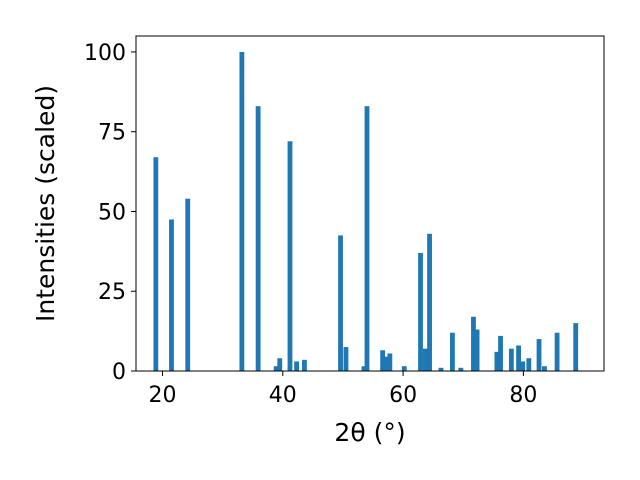 This screenshot has height=480, width=640. I want to click on x-axis-label: 2θ (°), so click(369, 432).